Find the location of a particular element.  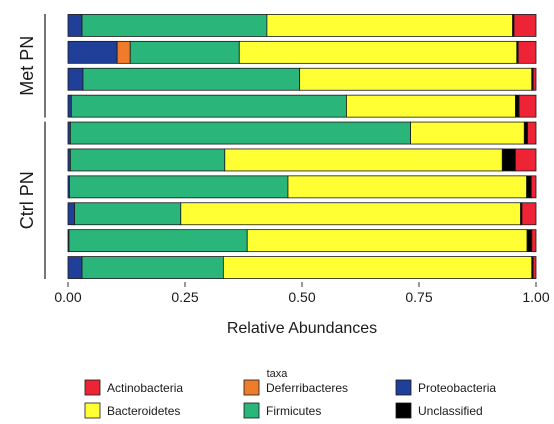

group-label: Met PN is located at coordinates (27, 66).